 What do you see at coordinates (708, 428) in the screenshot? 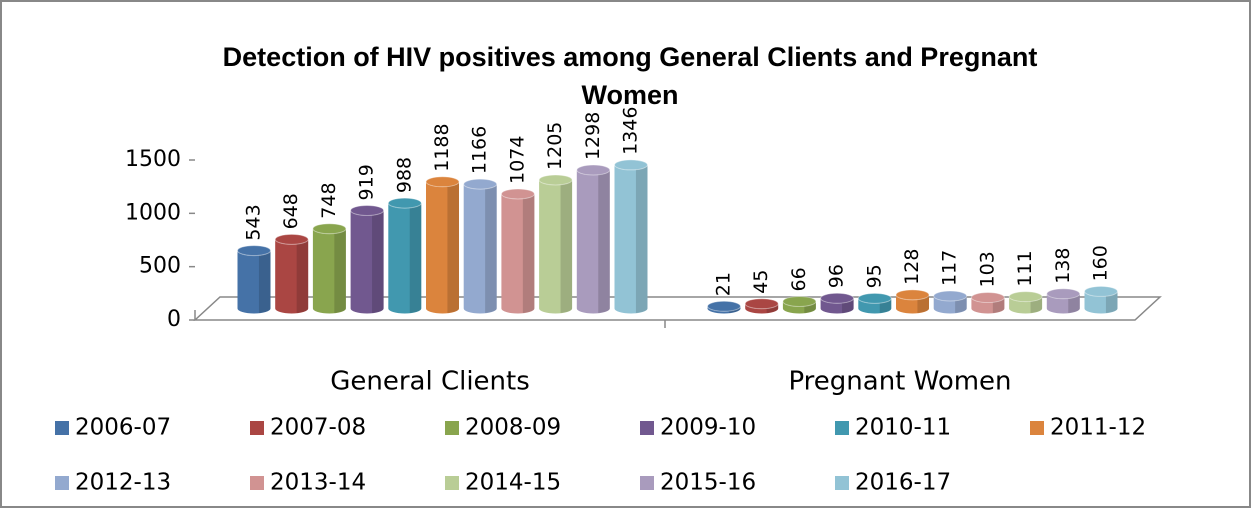
I see `legend-label: 2009-10` at bounding box center [708, 428].